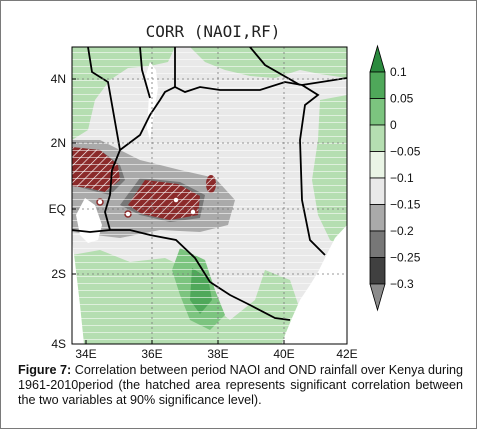 Image resolution: width=477 pixels, height=429 pixels. Describe the element at coordinates (393, 125) in the screenshot. I see `colorbar-tick-label: 0` at that location.